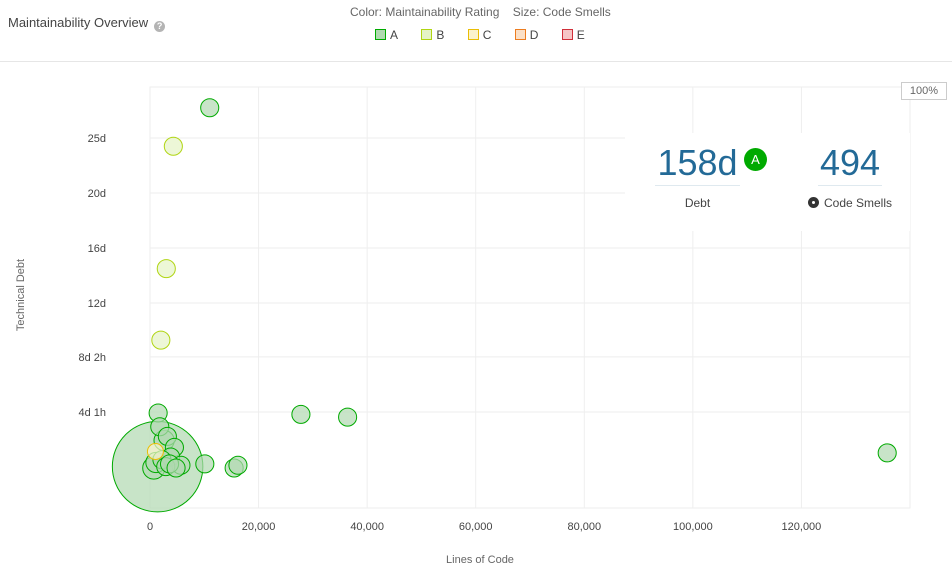 The image size is (952, 570). I want to click on x-tick-label: 40,000, so click(367, 527).